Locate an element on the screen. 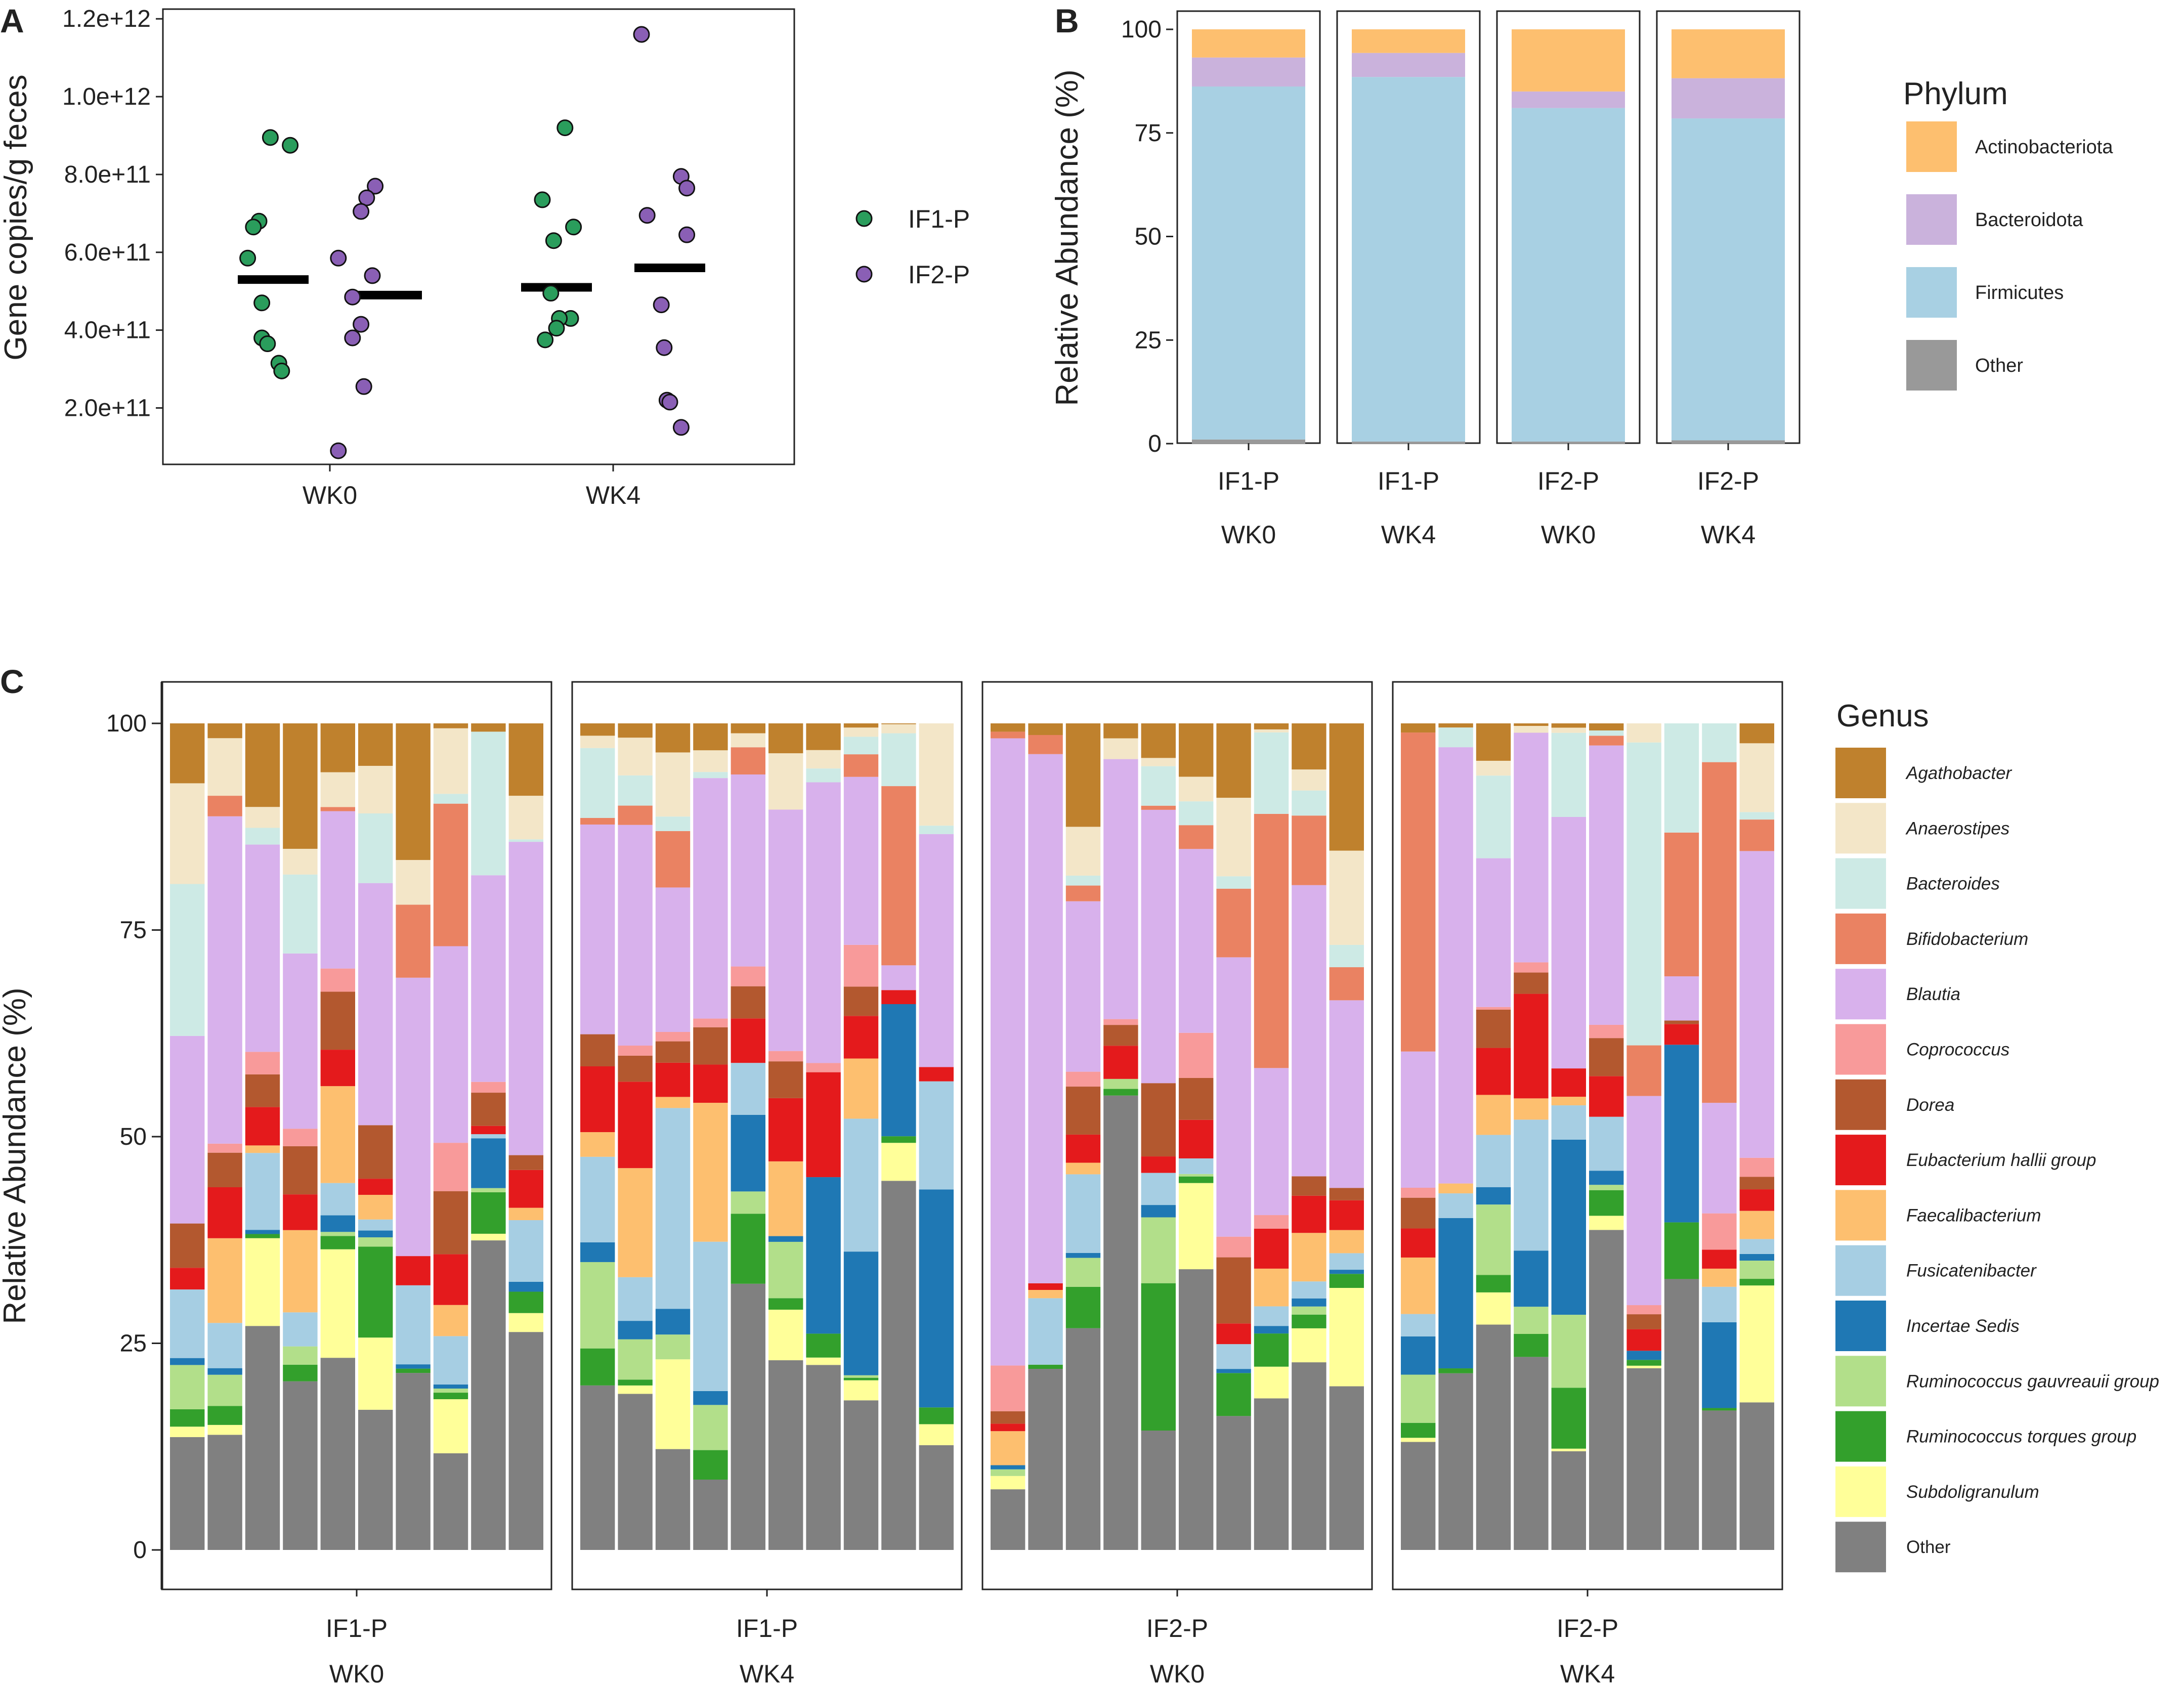 This screenshot has height=1685, width=2184. b-bar-seg-firmicutes is located at coordinates (1569, 275).